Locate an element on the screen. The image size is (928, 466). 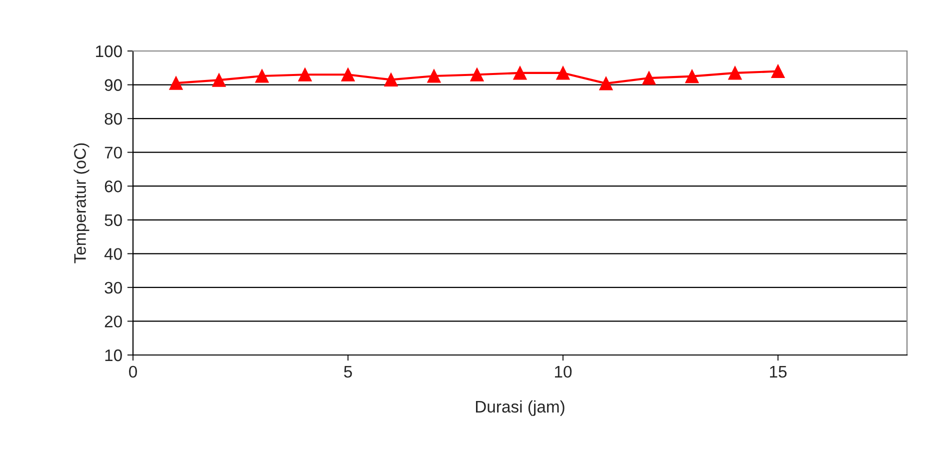
y-tick-label: 10 is located at coordinates (113, 355).